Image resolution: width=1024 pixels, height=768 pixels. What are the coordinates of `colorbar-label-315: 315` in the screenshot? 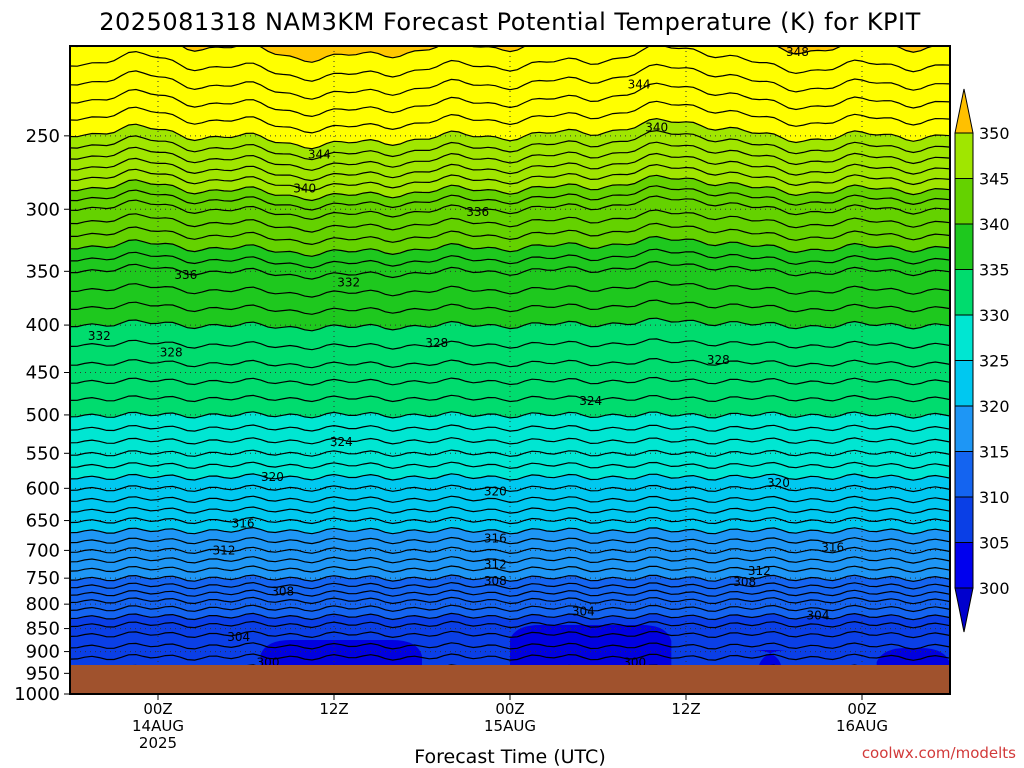 It's located at (994, 452).